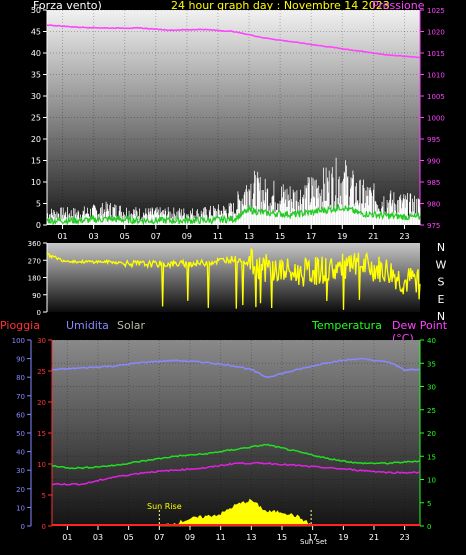  What do you see at coordinates (131, 325) in the screenshot?
I see `solar-legend: Solar` at bounding box center [131, 325].